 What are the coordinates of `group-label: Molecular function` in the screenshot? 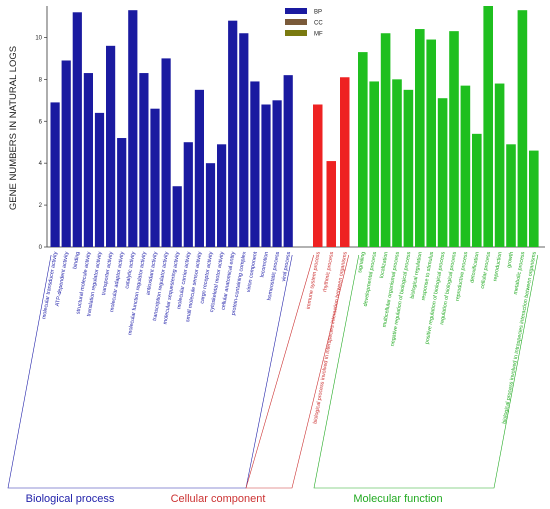 It's located at (397, 499).